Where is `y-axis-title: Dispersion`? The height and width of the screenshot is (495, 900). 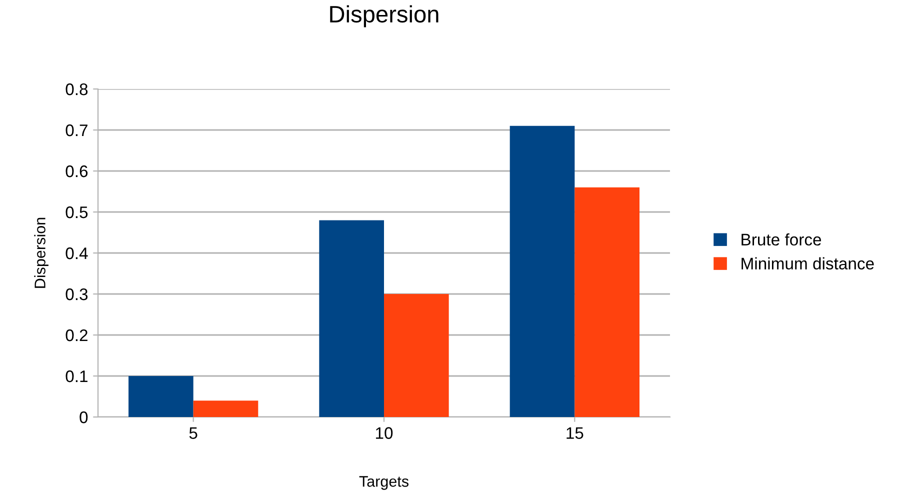 y-axis-title: Dispersion is located at coordinates (41, 253).